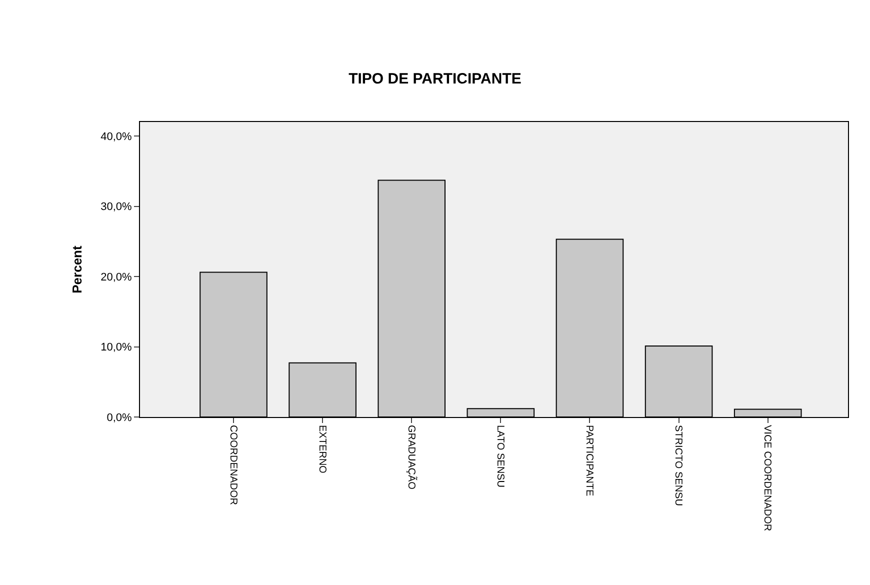 This screenshot has width=870, height=585. I want to click on x-tick-label: EXTERNO, so click(322, 449).